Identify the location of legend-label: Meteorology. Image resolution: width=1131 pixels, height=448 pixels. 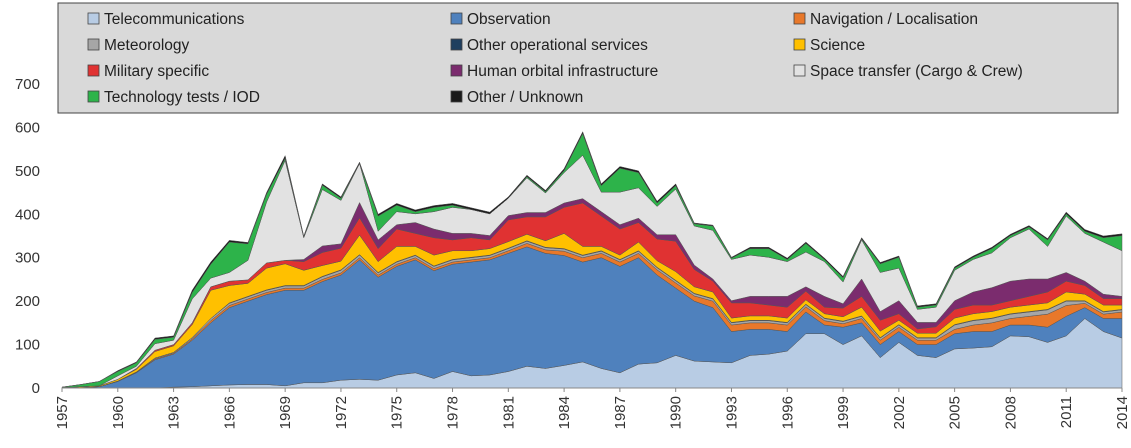
(147, 45).